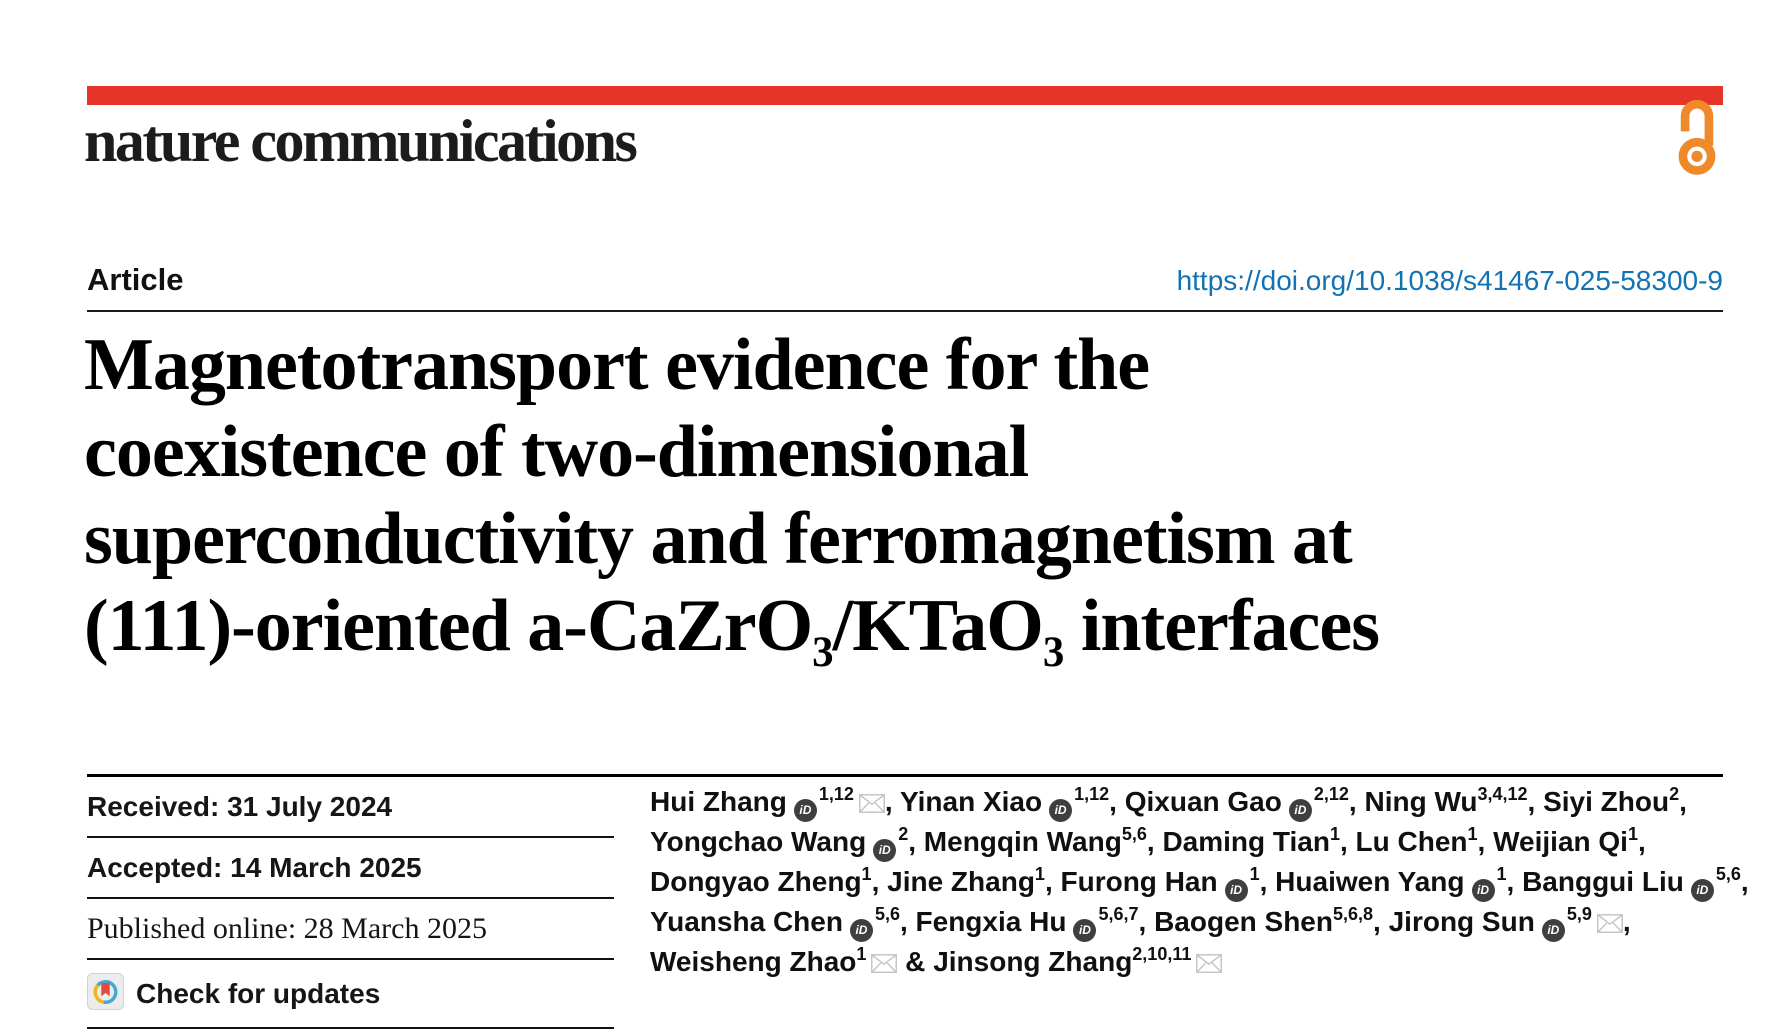 This screenshot has height=1036, width=1789. I want to click on author-name: Jirong Sun, so click(1461, 921).